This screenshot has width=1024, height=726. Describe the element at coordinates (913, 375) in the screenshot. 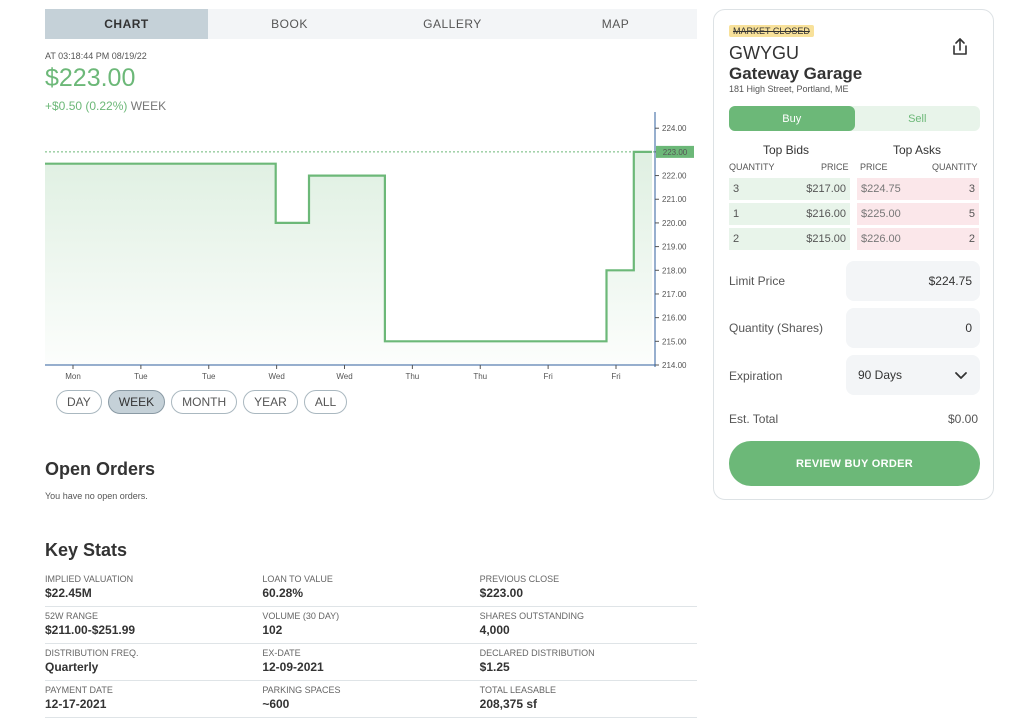

I see `expiration-select: 90 Days` at that location.